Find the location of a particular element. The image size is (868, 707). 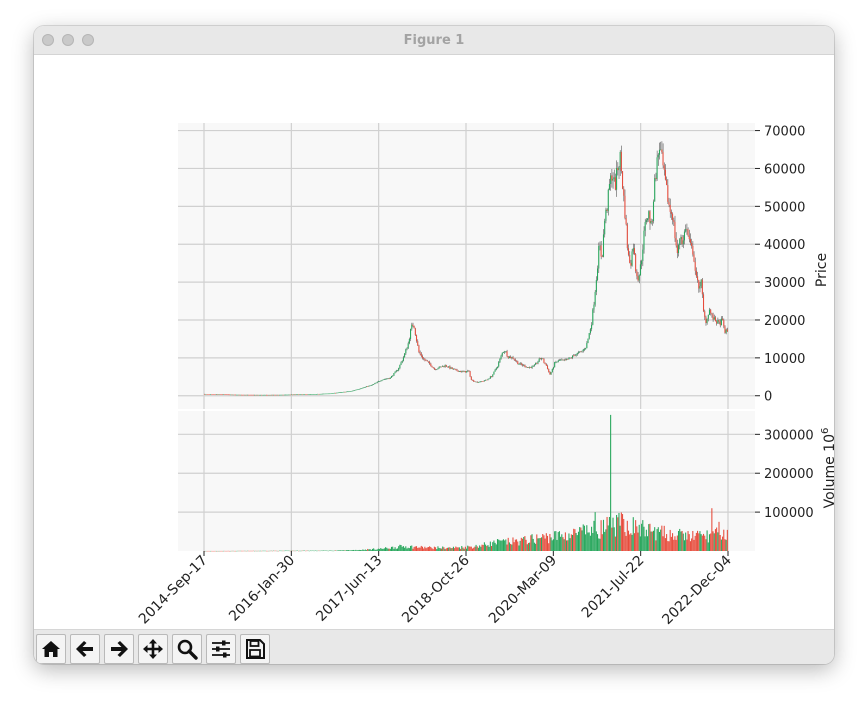

pan-button is located at coordinates (153, 649).